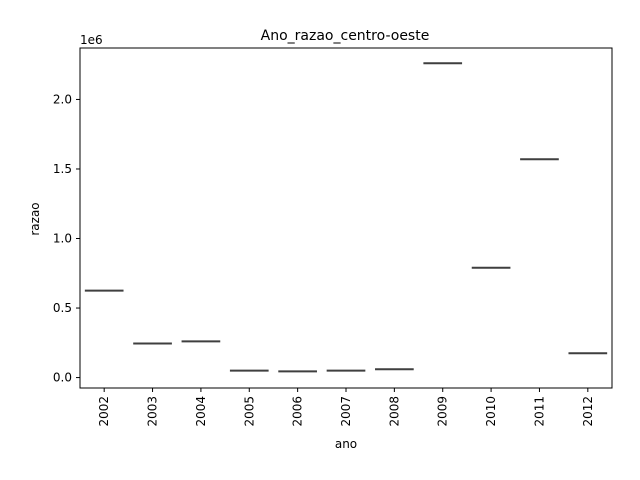  Describe the element at coordinates (345, 36) in the screenshot. I see `chart-title: Ano_razao_centro-oeste` at that location.